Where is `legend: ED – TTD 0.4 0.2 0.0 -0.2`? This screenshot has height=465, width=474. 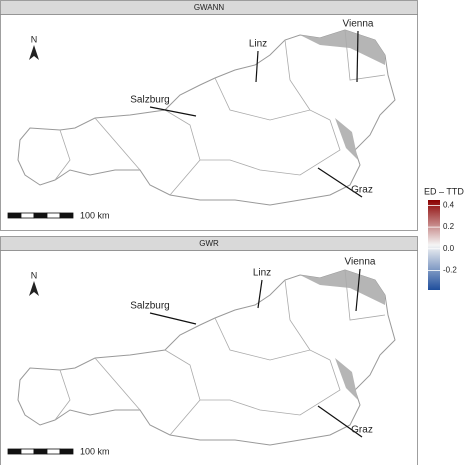
legend: ED – TTD 0.4 0.2 0.0 -0.2 is located at coordinates (444, 238).